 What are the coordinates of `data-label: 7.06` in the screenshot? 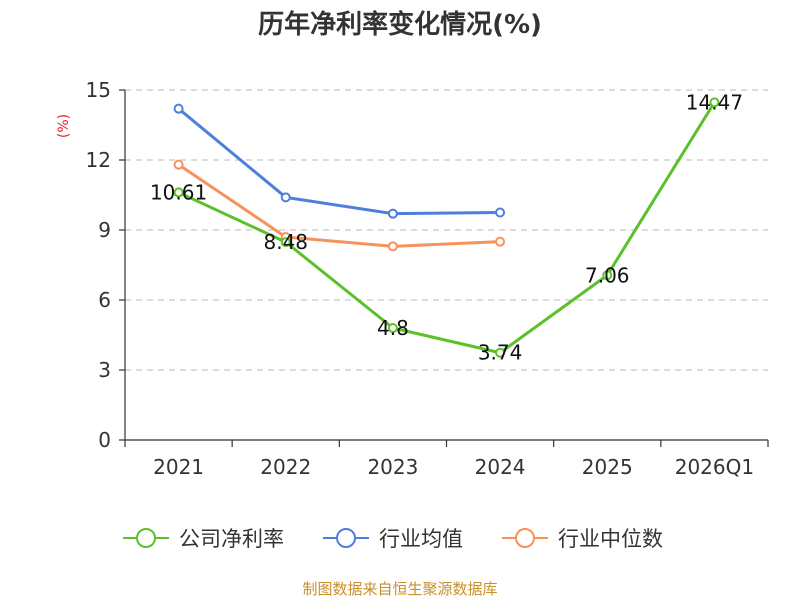 It's located at (607, 275).